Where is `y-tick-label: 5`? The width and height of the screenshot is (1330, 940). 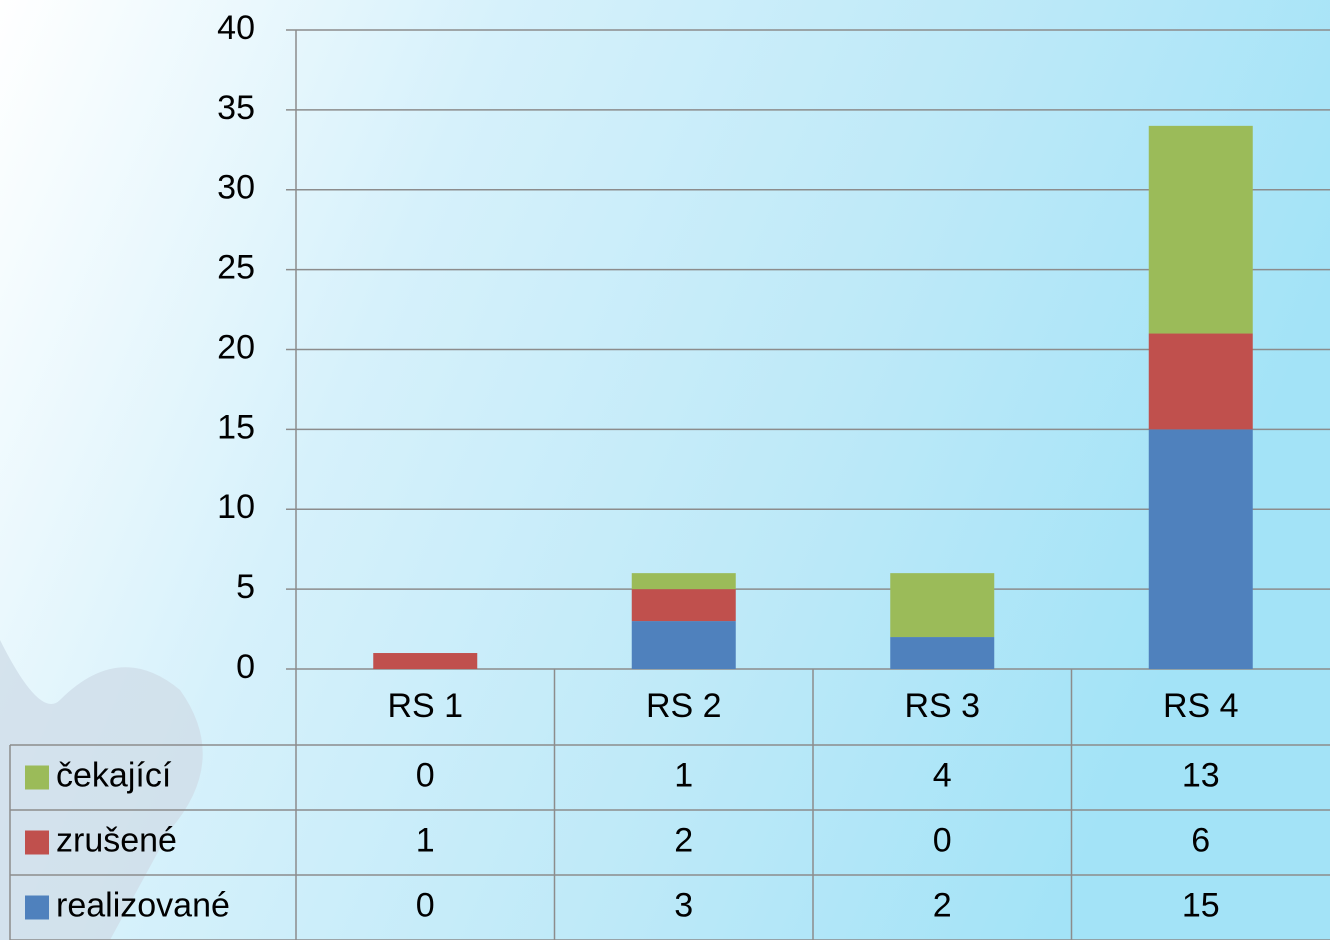
y-tick-label: 5 is located at coordinates (245, 587).